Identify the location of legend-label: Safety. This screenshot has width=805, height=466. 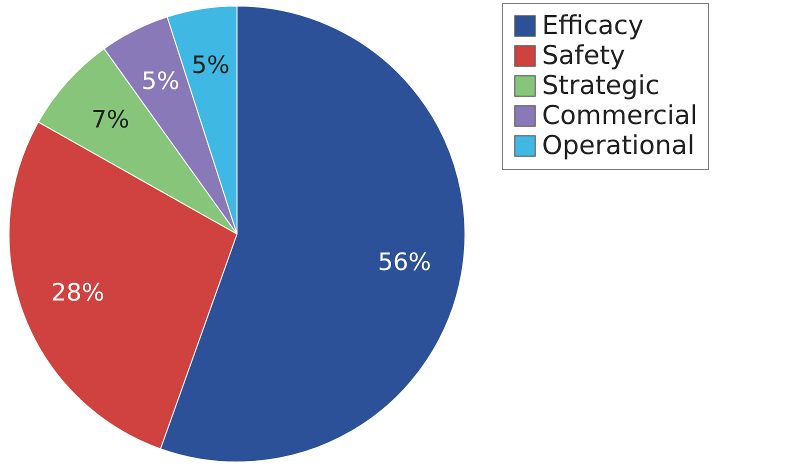
(584, 56).